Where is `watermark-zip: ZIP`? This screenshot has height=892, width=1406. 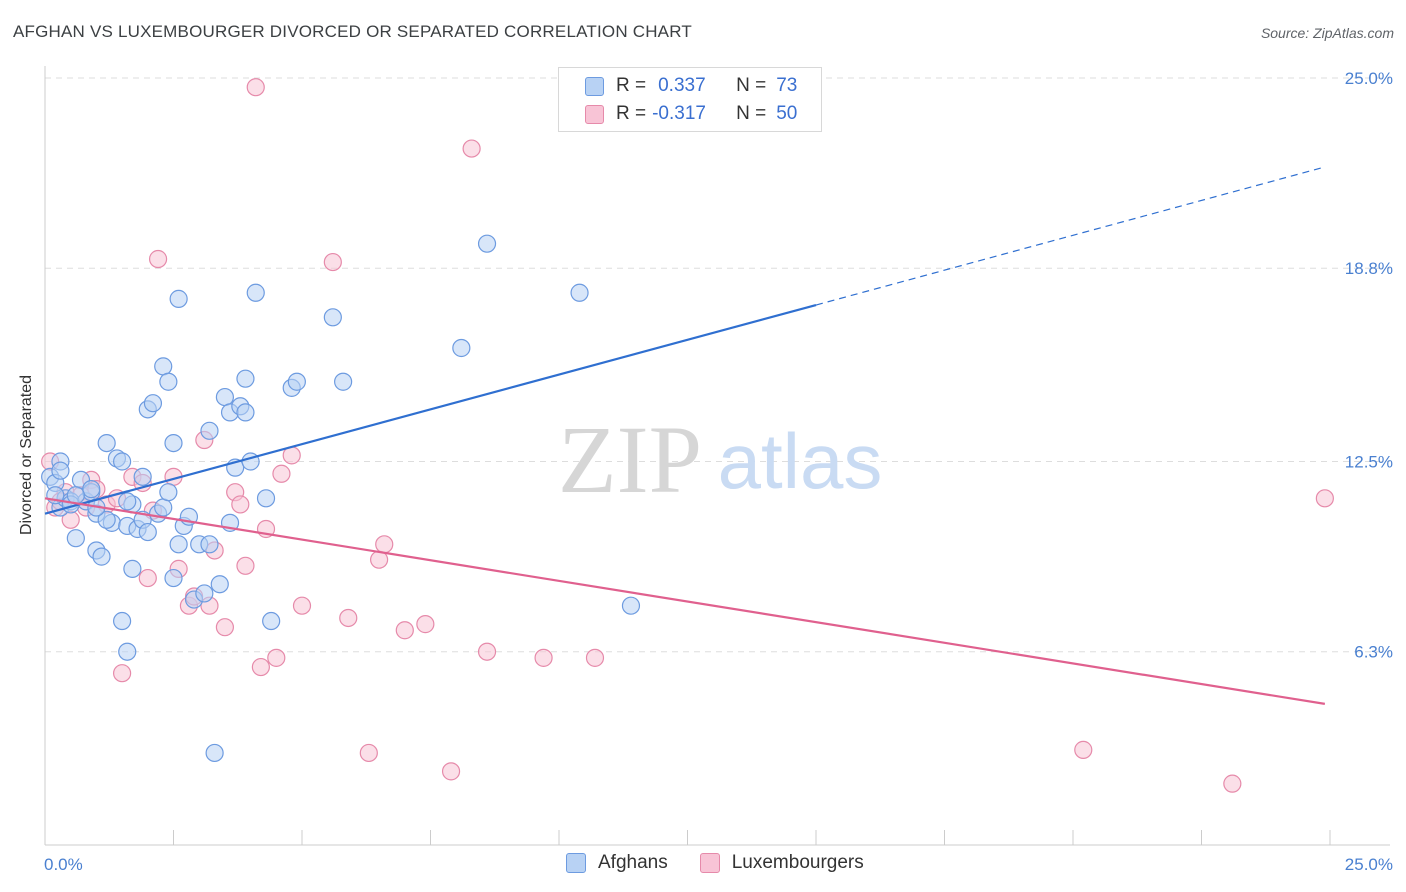 watermark-zip: ZIP is located at coordinates (630, 459).